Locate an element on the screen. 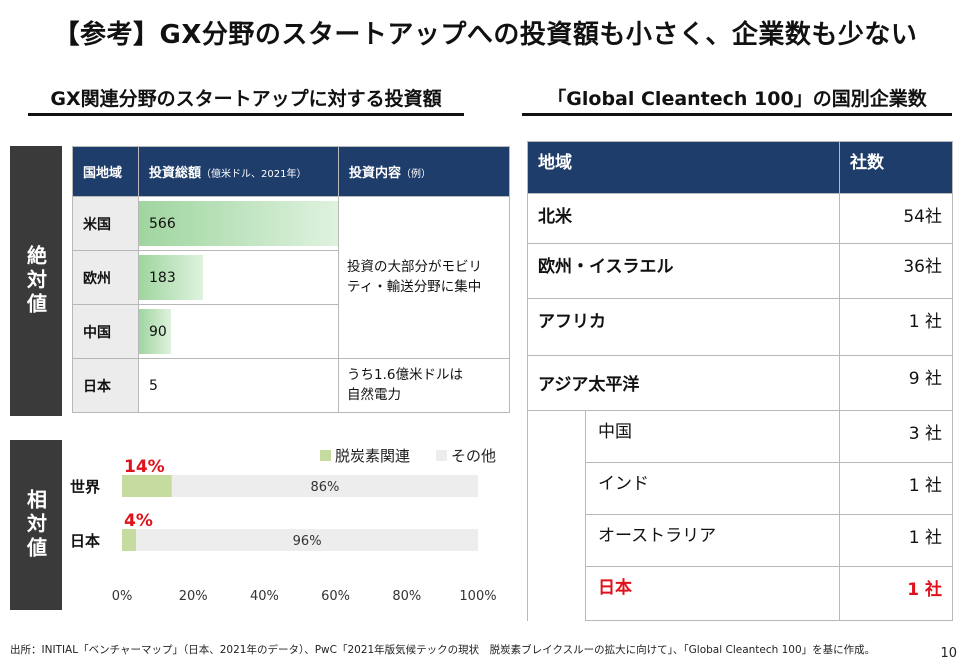 The width and height of the screenshot is (971, 672). amount-cell-cn: 90 is located at coordinates (238, 331).